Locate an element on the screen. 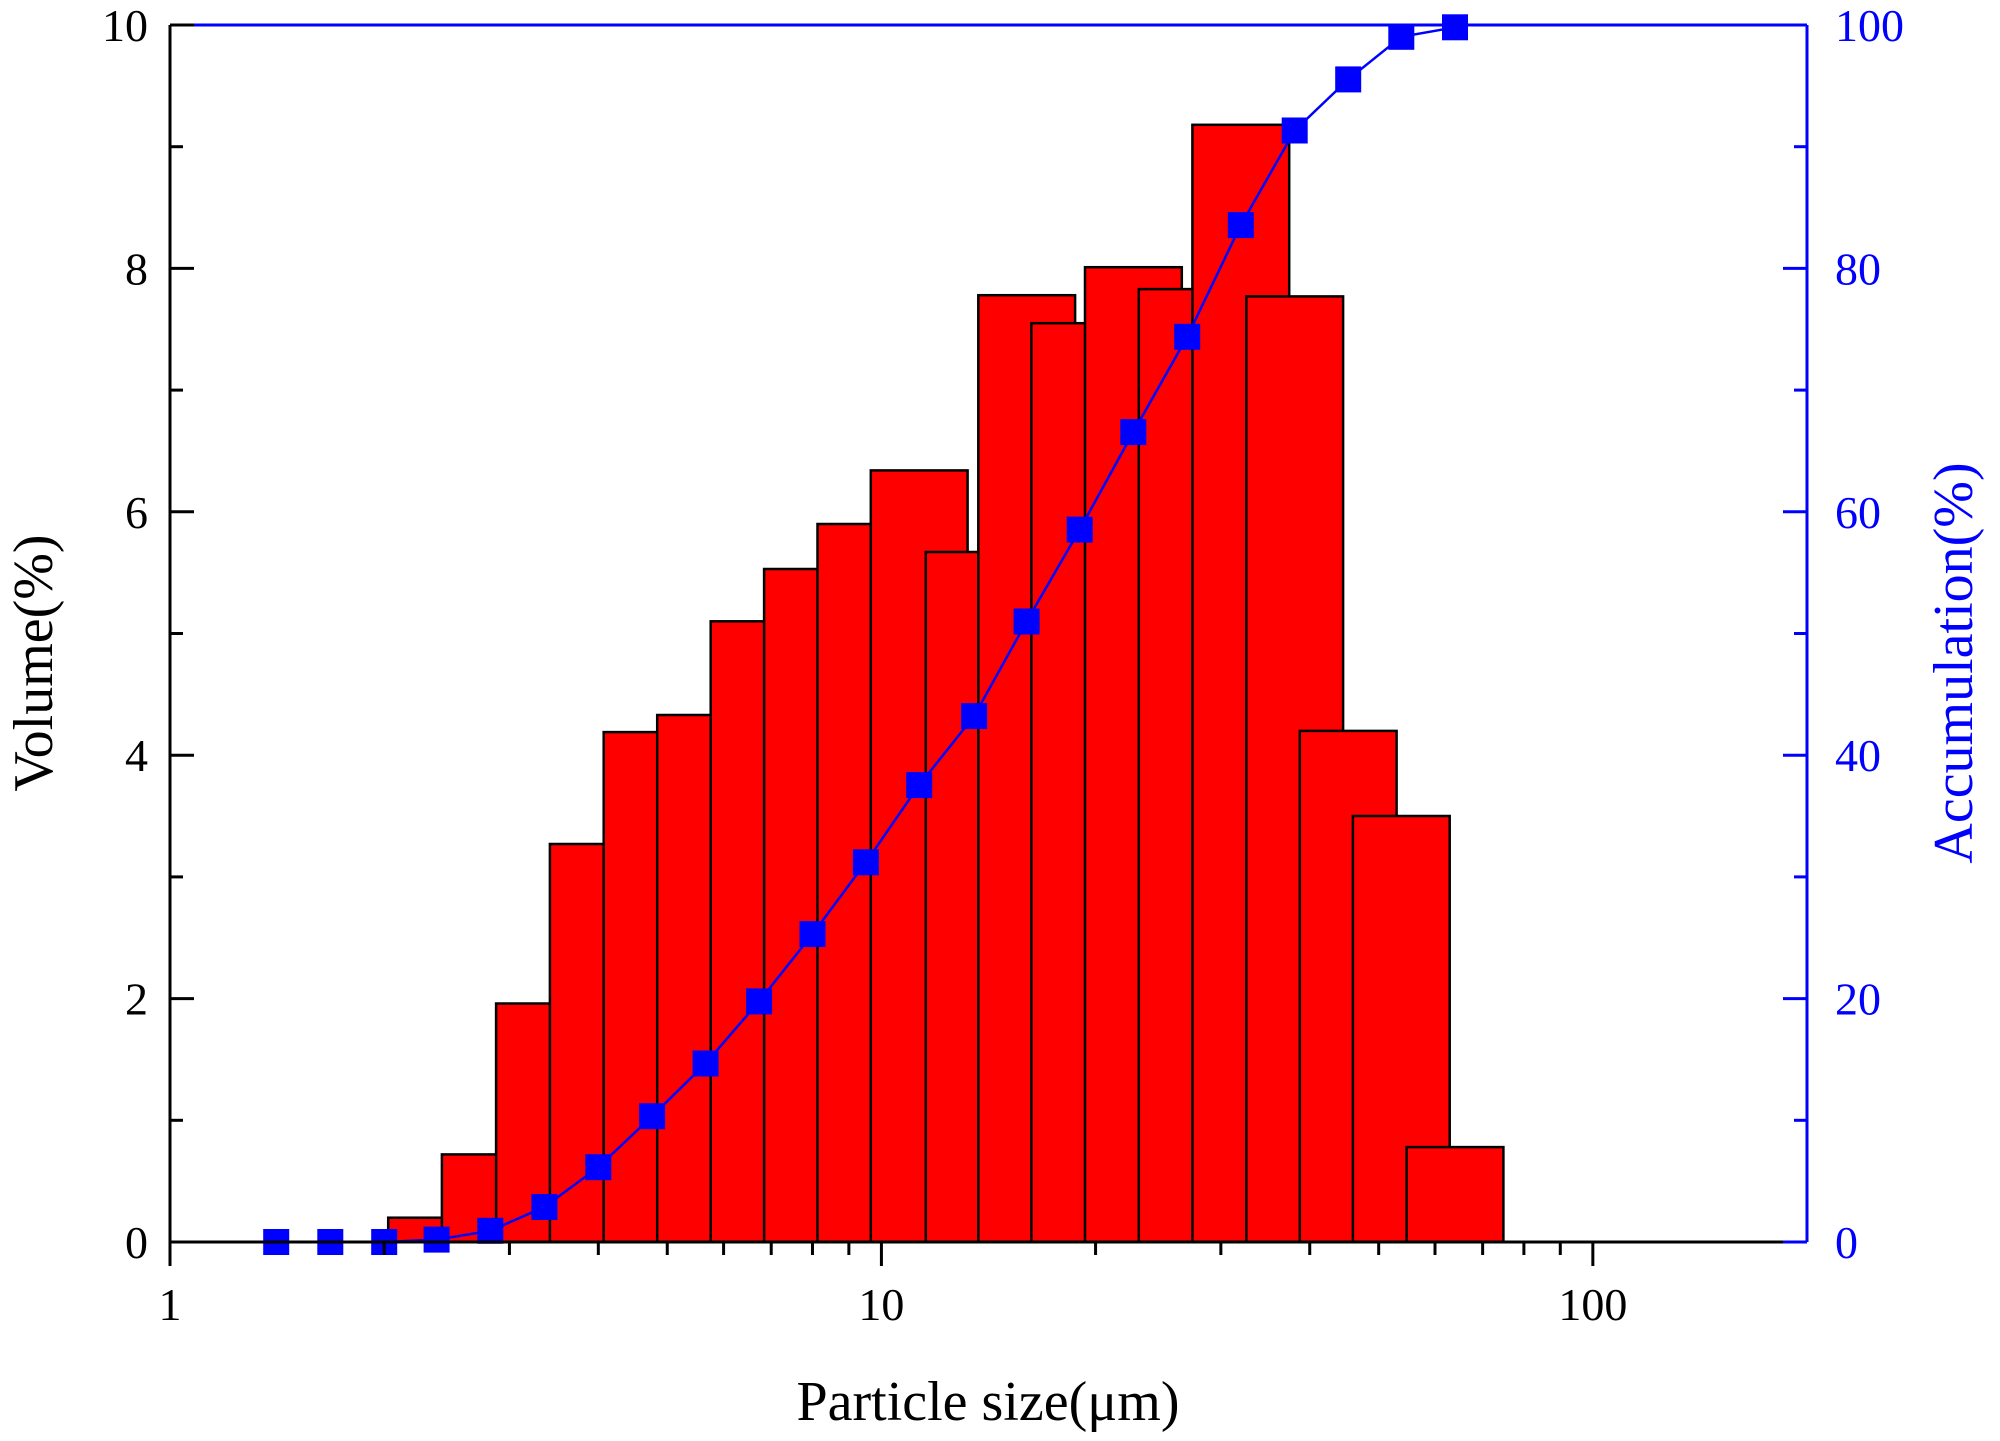 This screenshot has width=2000, height=1441. x-tick-label: 1 is located at coordinates (170, 1304).